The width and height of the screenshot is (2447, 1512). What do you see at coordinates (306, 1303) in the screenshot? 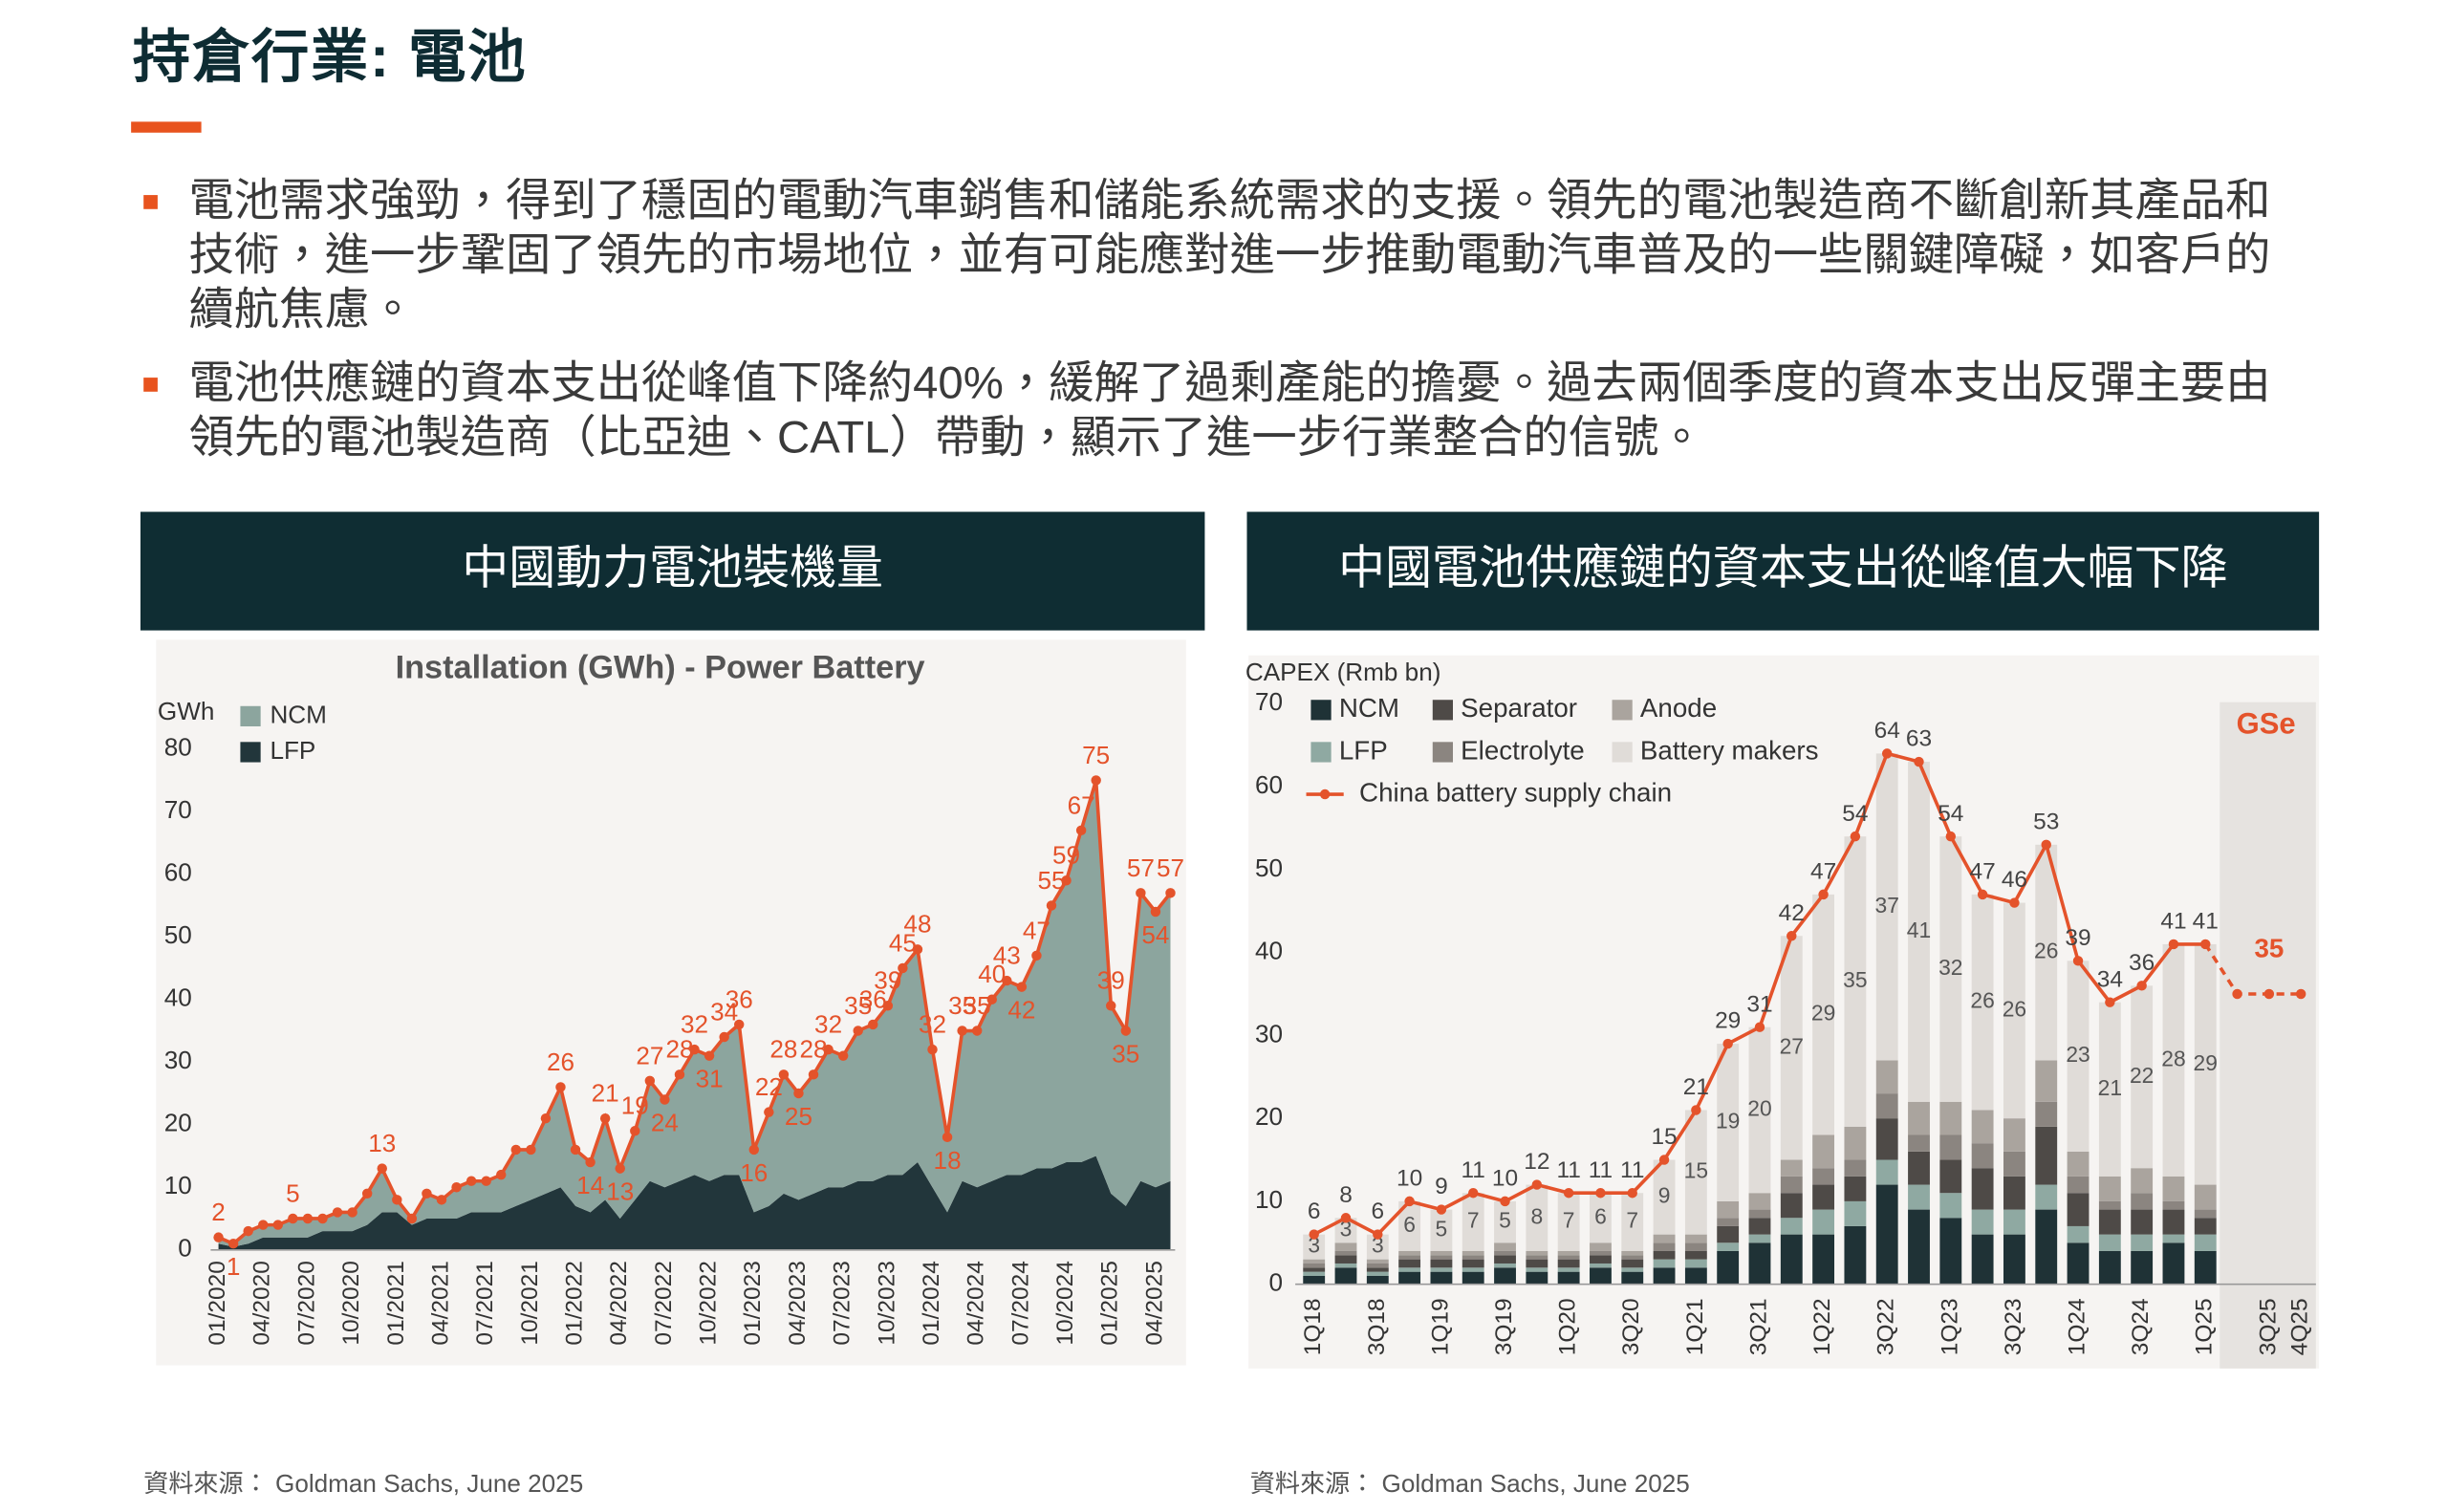
I see `x-tick-label: 07/2020` at bounding box center [306, 1303].